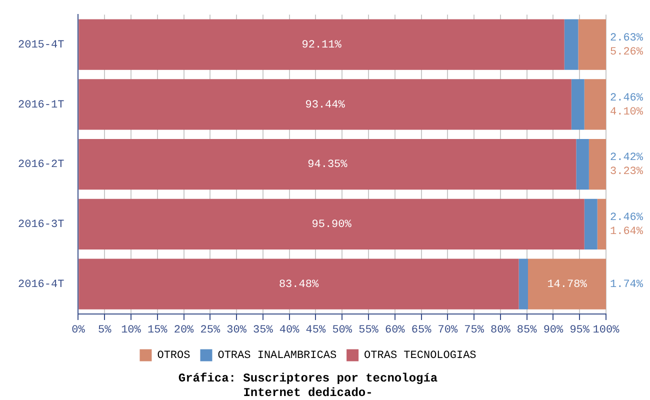 This screenshot has height=400, width=650. I want to click on x-tick-label: 50%, so click(342, 330).